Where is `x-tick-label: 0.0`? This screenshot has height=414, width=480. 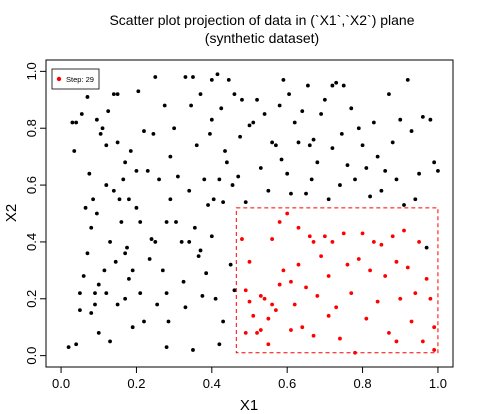 x-tick-label: 0.0 is located at coordinates (61, 383).